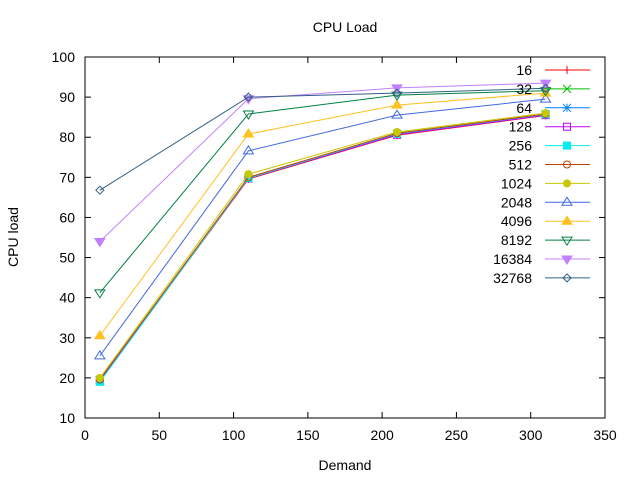 This screenshot has width=640, height=480. I want to click on x-axis-label: Demand, so click(345, 465).